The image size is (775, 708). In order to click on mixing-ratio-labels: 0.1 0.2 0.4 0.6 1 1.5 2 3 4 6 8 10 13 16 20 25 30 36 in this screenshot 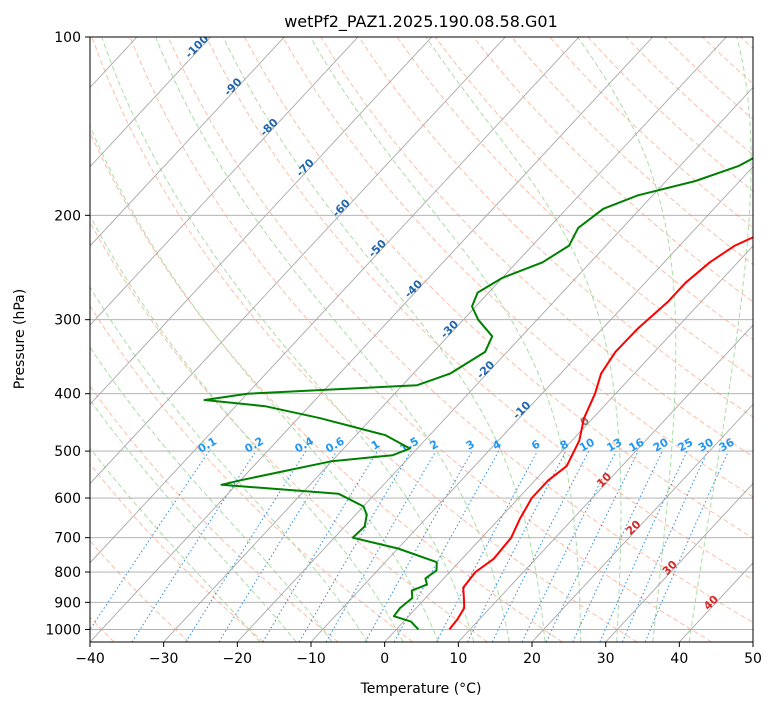, I will do `click(466, 444)`.